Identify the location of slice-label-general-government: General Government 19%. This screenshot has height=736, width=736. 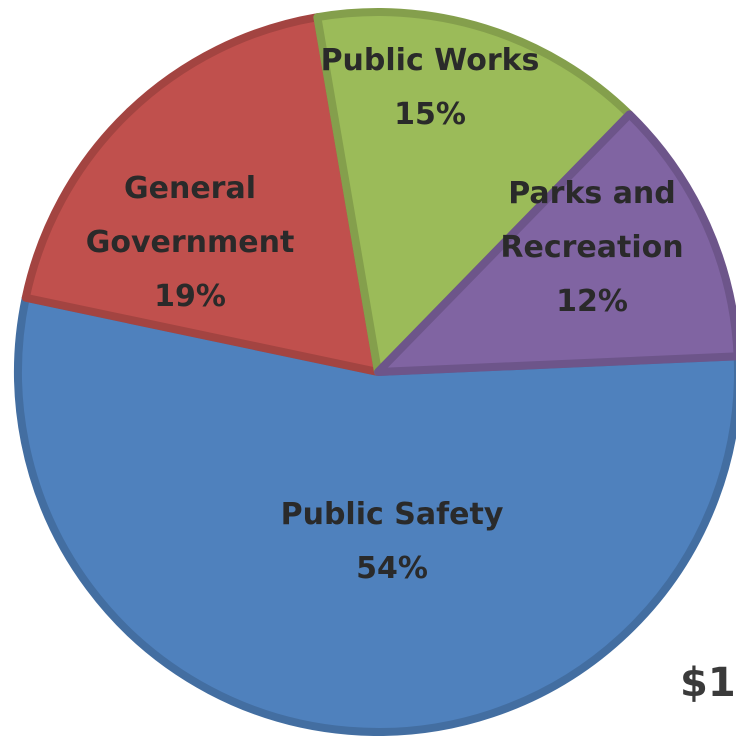
(190, 243).